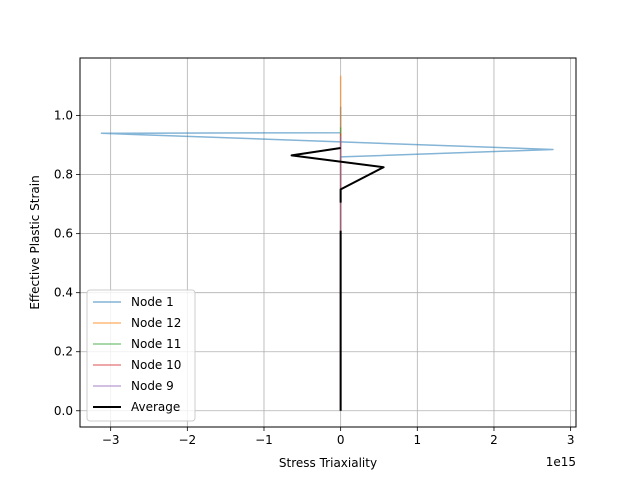 The image size is (640, 480). What do you see at coordinates (341, 440) in the screenshot?
I see `x-tick-label: 0` at bounding box center [341, 440].